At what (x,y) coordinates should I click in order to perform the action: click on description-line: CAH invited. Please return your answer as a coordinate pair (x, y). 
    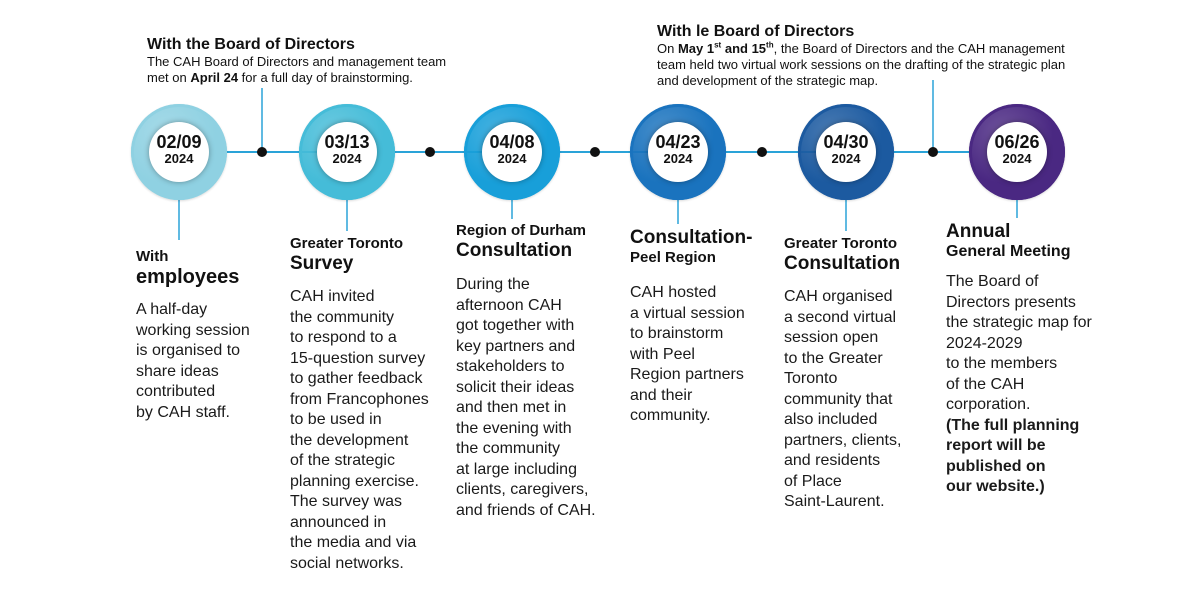
    Looking at the image, I should click on (332, 296).